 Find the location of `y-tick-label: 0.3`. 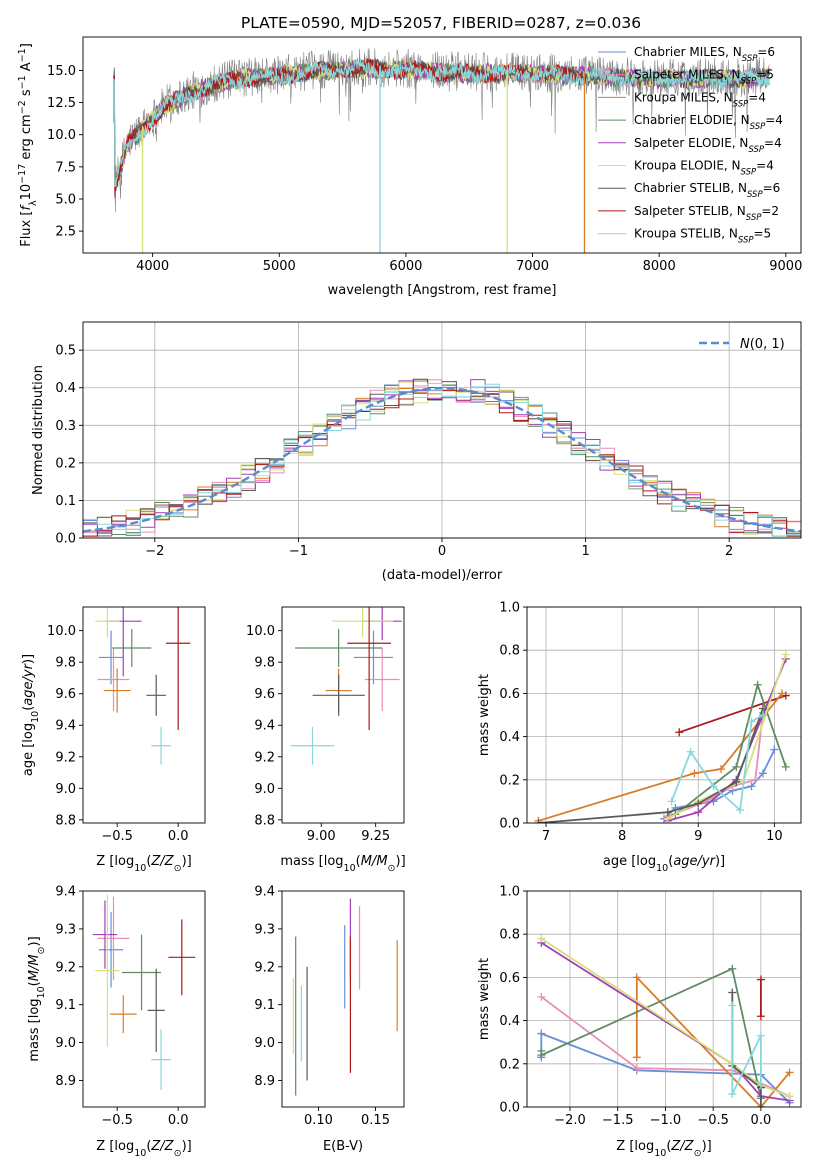

y-tick-label: 0.3 is located at coordinates (65, 426).